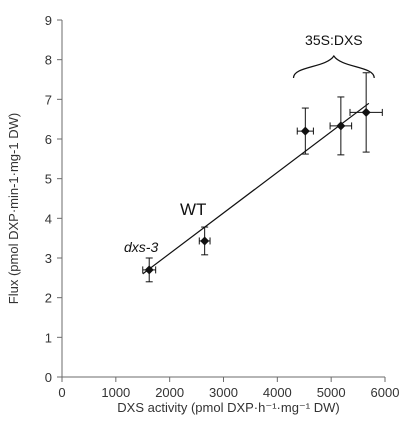 The width and height of the screenshot is (400, 427). Describe the element at coordinates (223, 392) in the screenshot. I see `x-tick-label: 3000` at that location.